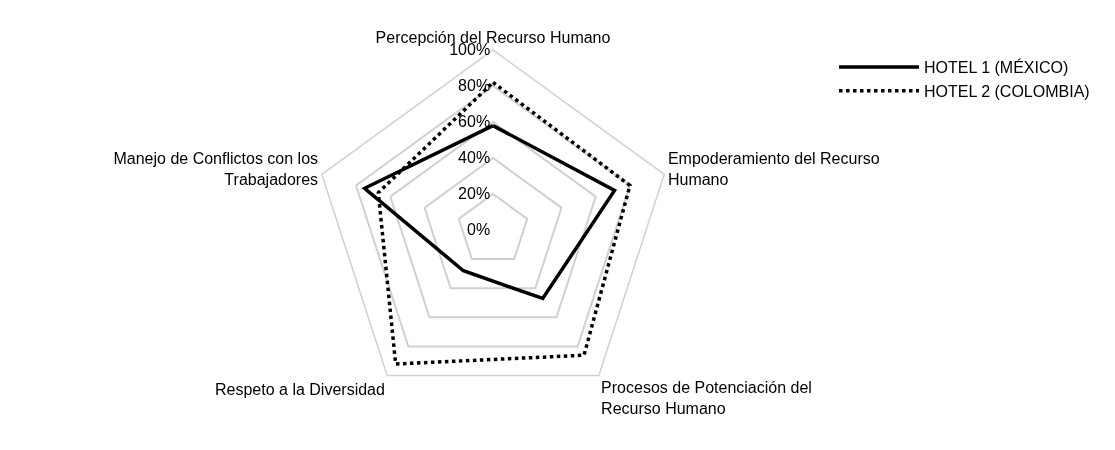 The image size is (1115, 450). Describe the element at coordinates (478, 230) in the screenshot. I see `y-tick-label: 0%` at that location.